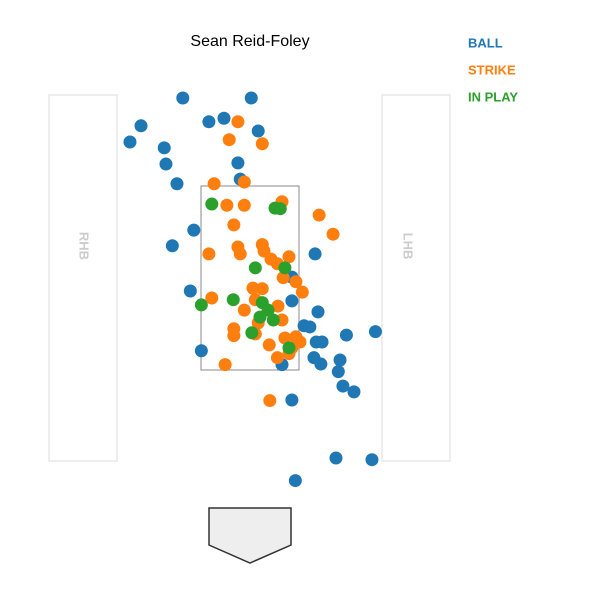  Describe the element at coordinates (83, 278) in the screenshot. I see `batter-box-left` at that location.